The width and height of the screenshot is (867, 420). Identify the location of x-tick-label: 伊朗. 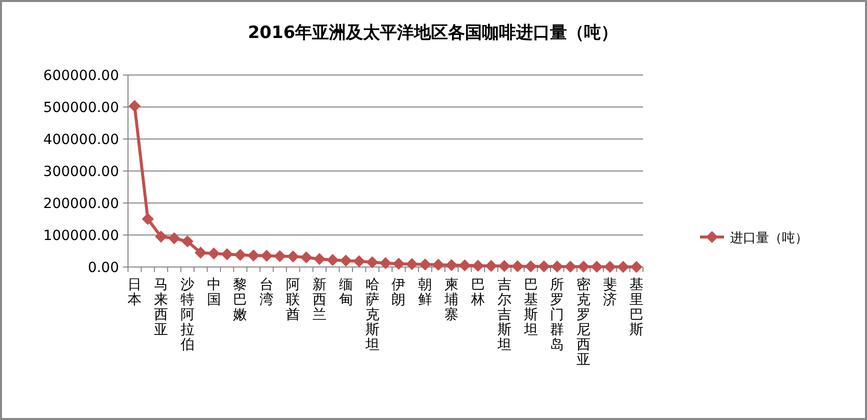
(399, 292).